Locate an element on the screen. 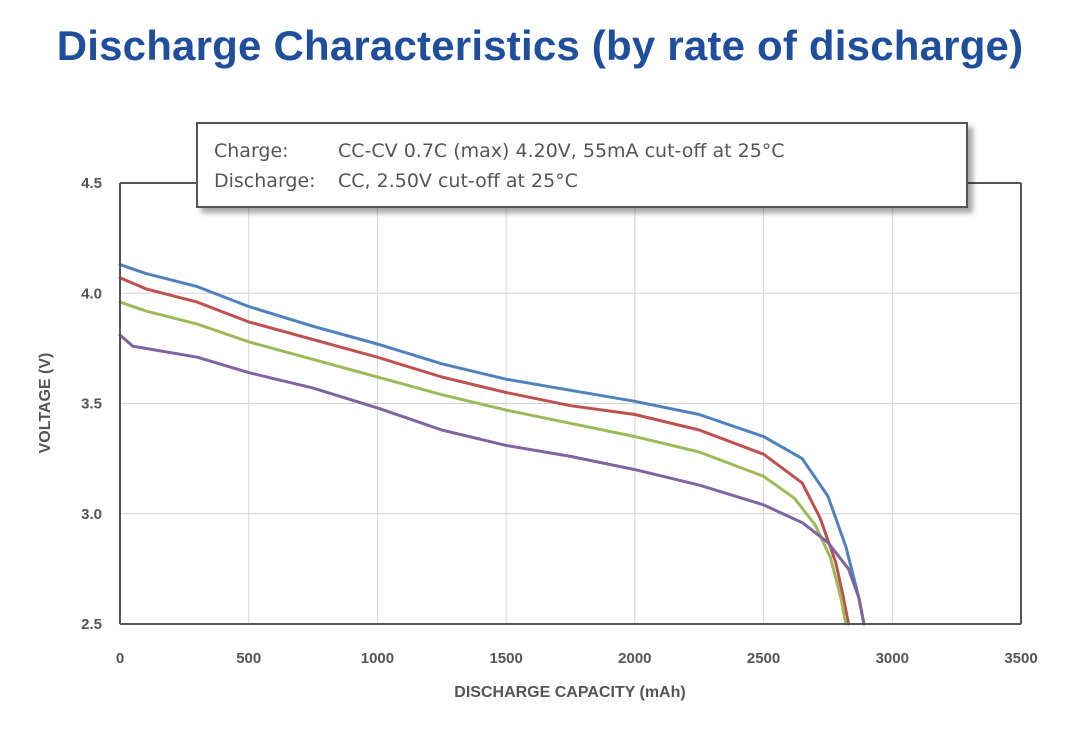  x-tick-label: 2000 is located at coordinates (634, 658).